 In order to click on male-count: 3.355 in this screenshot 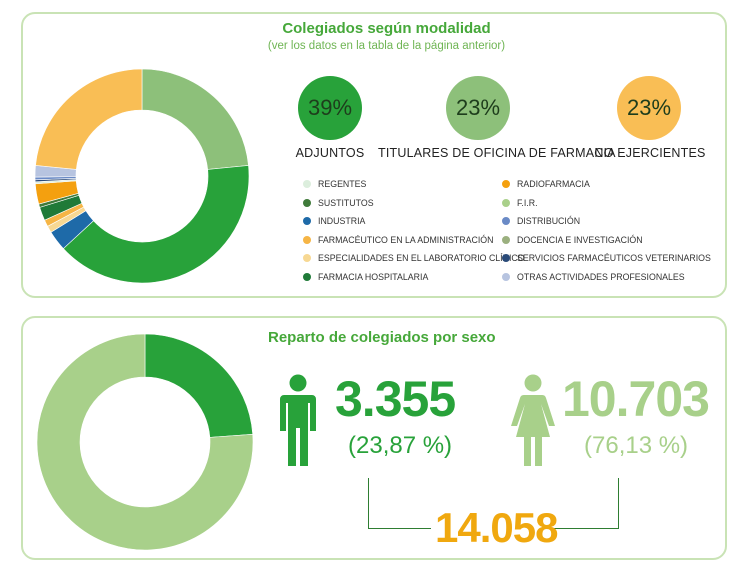, I will do `click(395, 399)`.